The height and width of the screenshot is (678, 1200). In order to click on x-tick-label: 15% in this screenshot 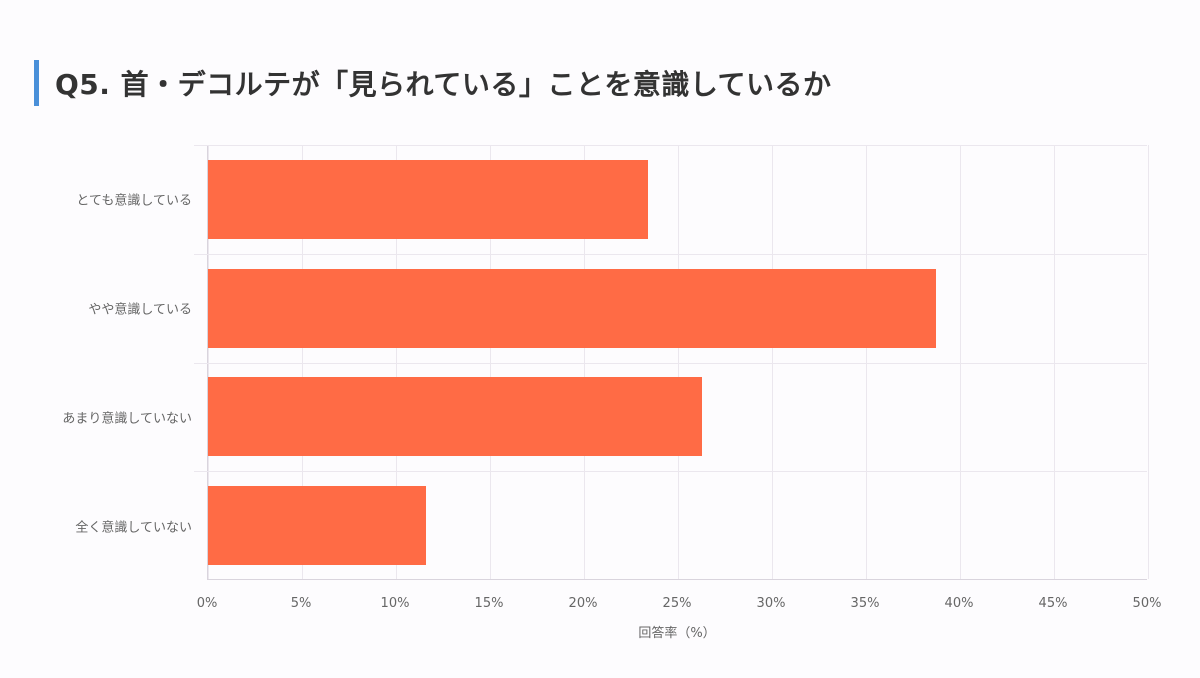, I will do `click(489, 603)`.